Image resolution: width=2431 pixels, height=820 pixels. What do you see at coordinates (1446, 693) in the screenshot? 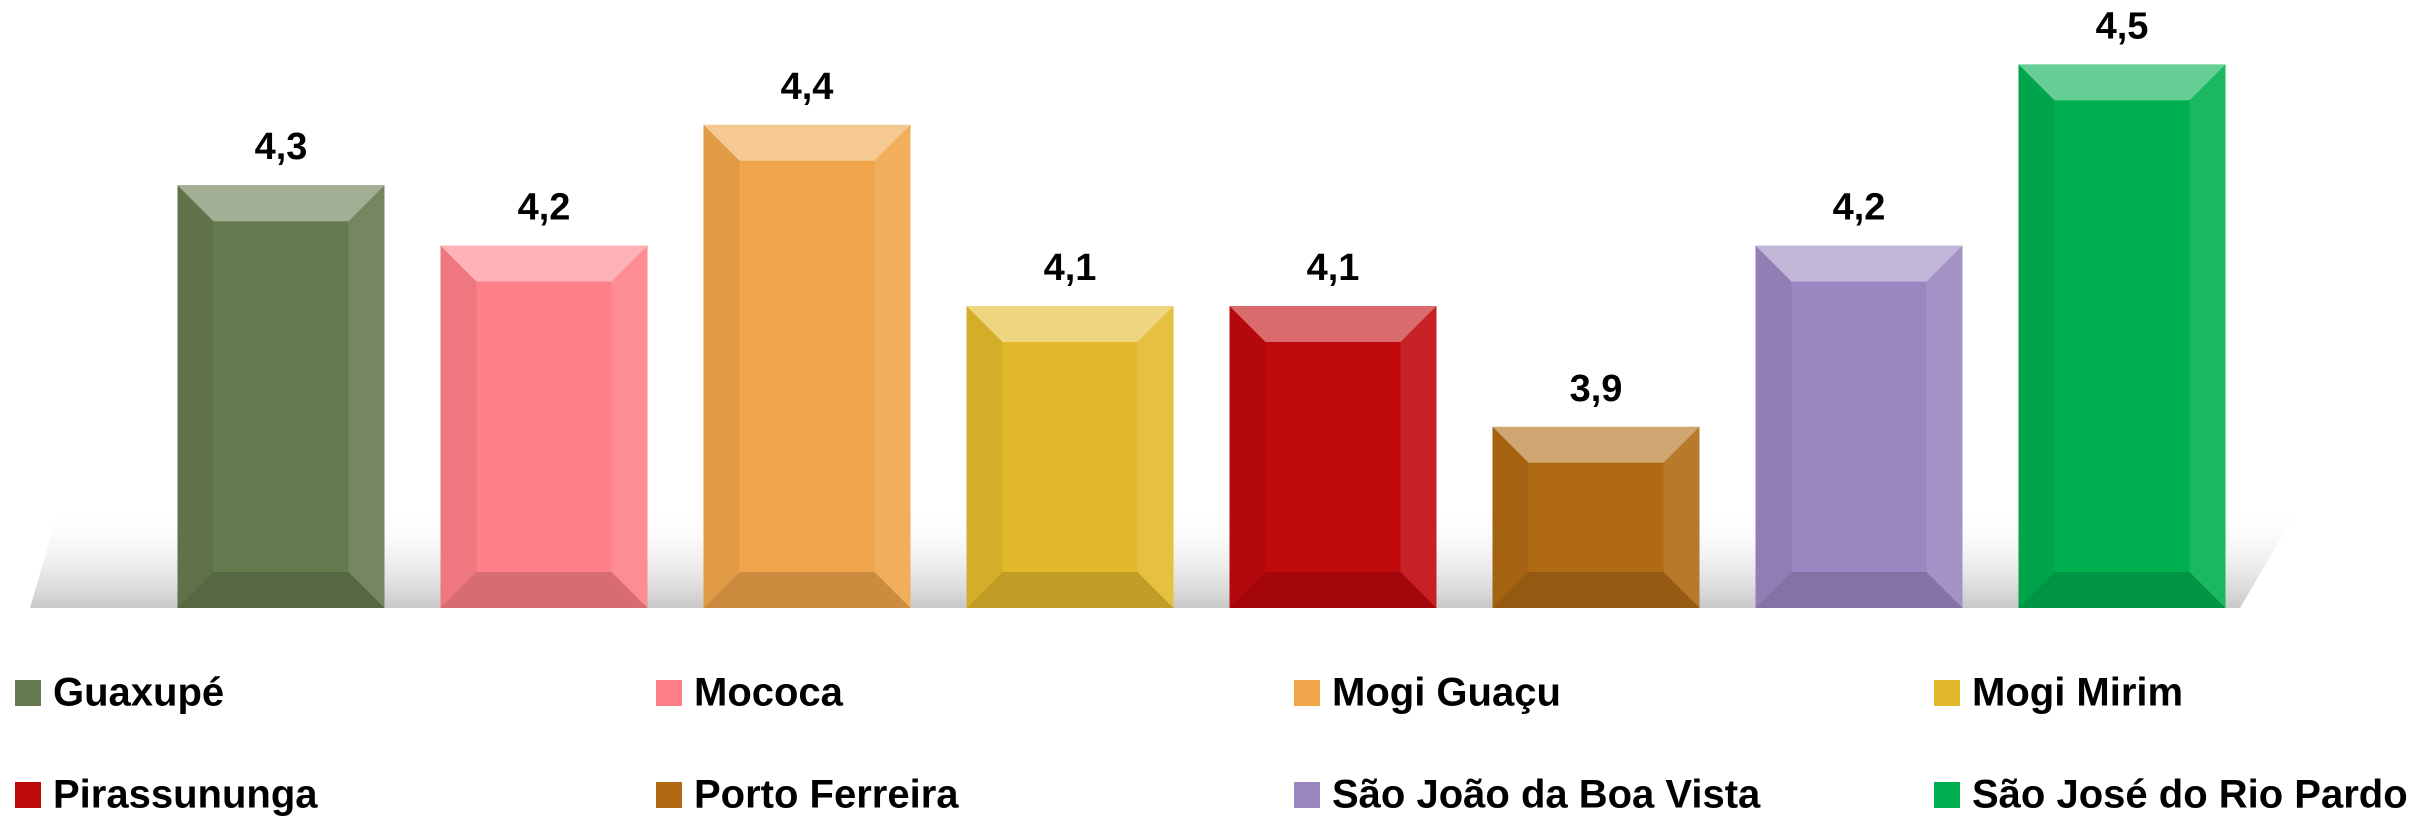
I see `legend-label: Mogi Guaçu` at bounding box center [1446, 693].